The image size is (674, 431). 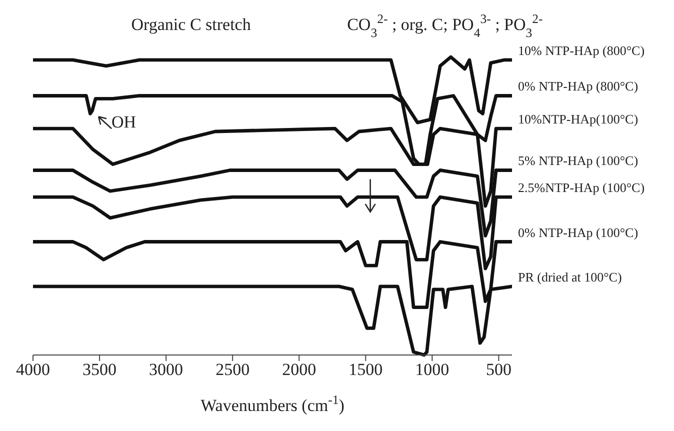 What do you see at coordinates (578, 86) in the screenshot?
I see `series-label: 0% NTP-HAp (800°C)` at bounding box center [578, 86].